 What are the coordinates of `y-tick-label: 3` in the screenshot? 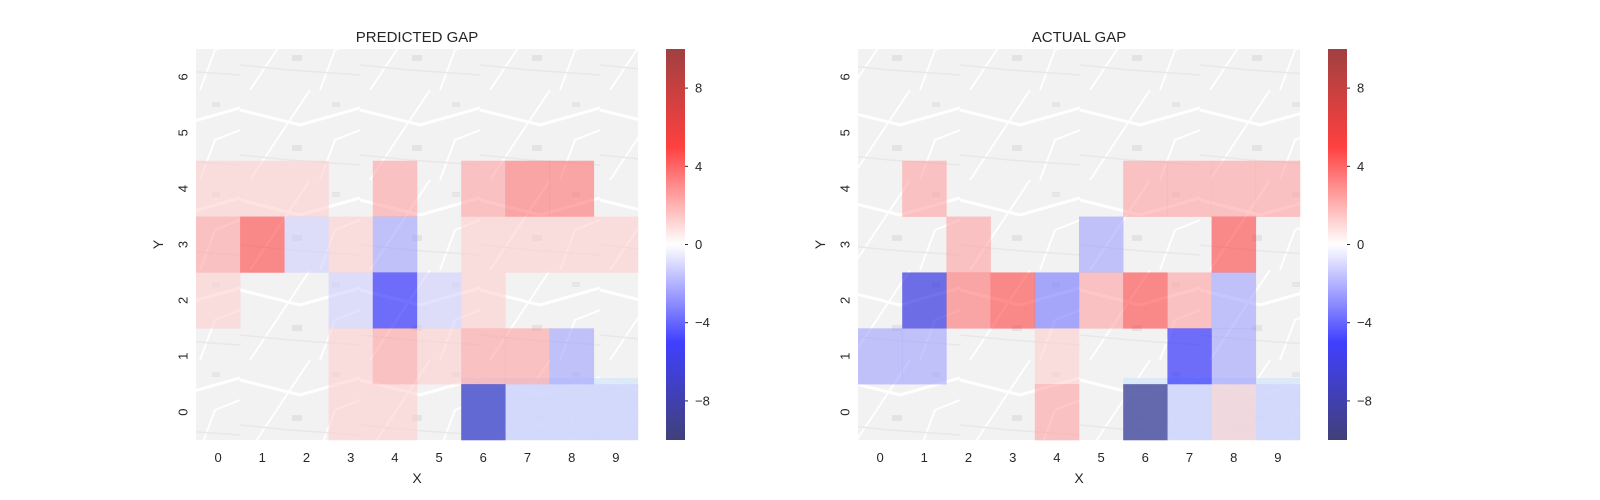 It's located at (845, 244).